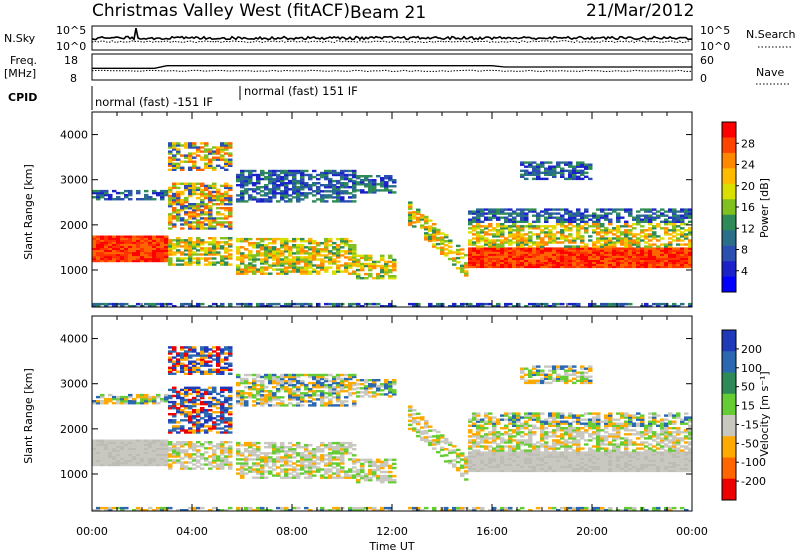 This screenshot has height=554, width=800. I want to click on radar-title: Christmas Valley West (fitACF), so click(221, 11).